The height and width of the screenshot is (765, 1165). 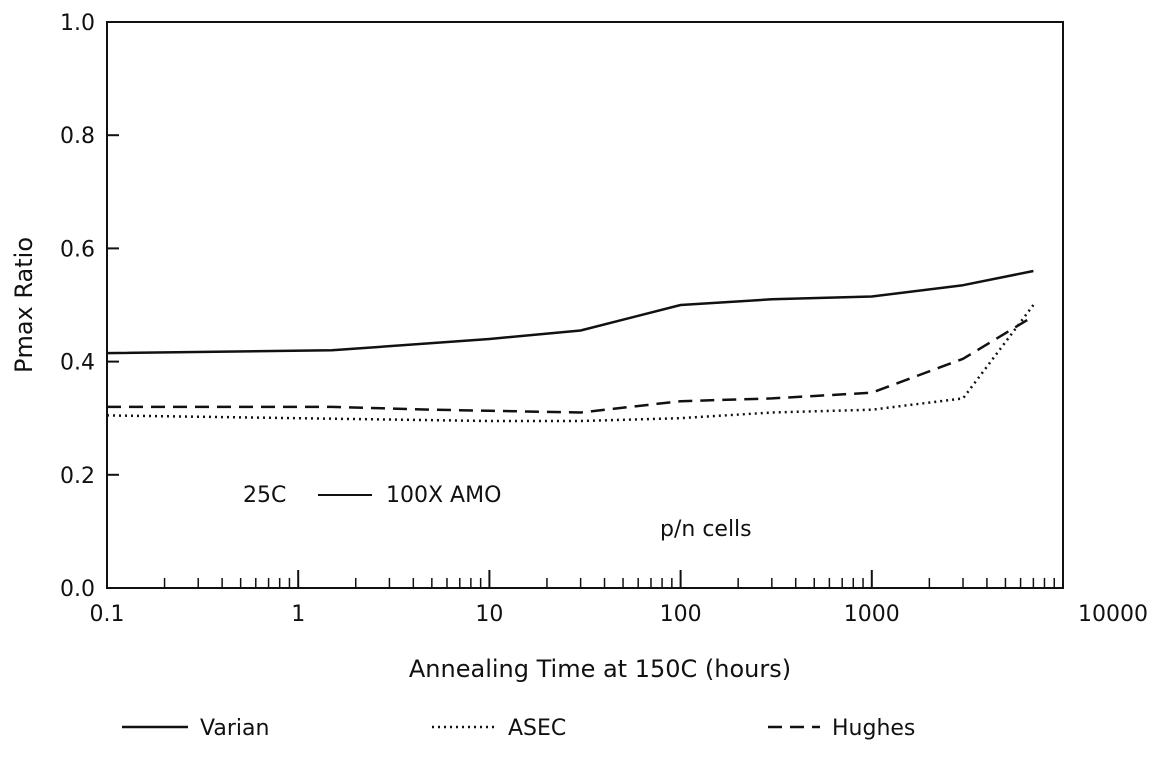 I want to click on x-tick-label: 100, so click(x=681, y=614).